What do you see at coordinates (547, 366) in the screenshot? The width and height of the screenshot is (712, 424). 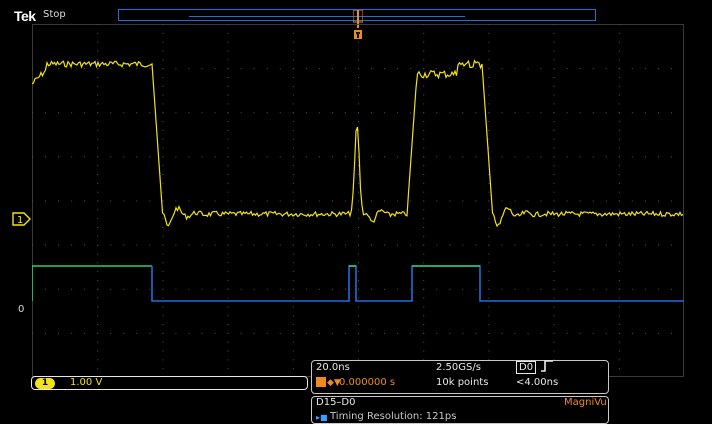 I see `rising-edge-icon` at bounding box center [547, 366].